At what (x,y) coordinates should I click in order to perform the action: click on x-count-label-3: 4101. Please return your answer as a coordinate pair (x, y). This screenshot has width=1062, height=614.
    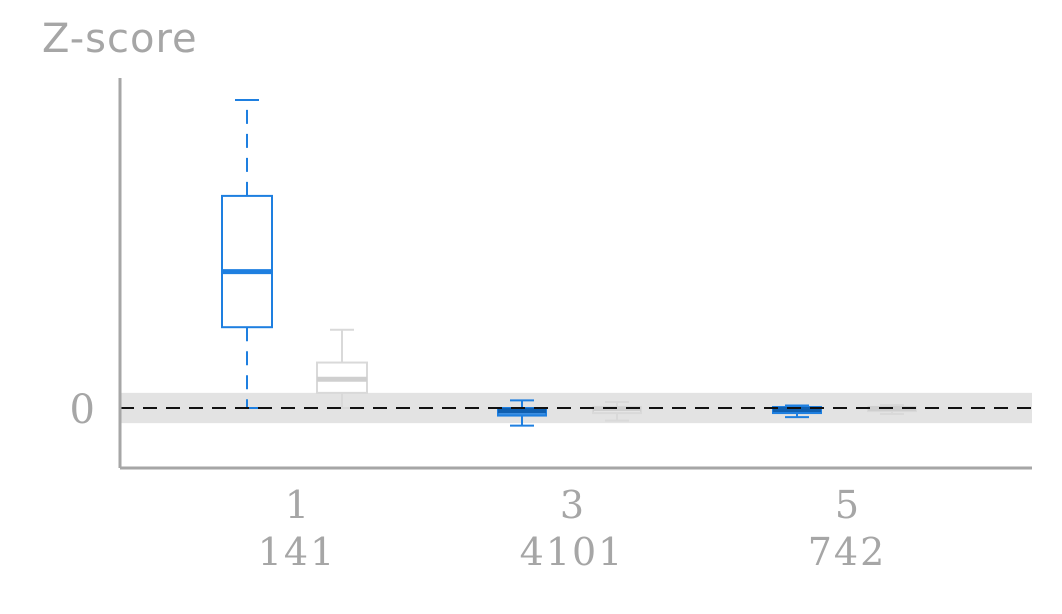
    Looking at the image, I should click on (572, 552).